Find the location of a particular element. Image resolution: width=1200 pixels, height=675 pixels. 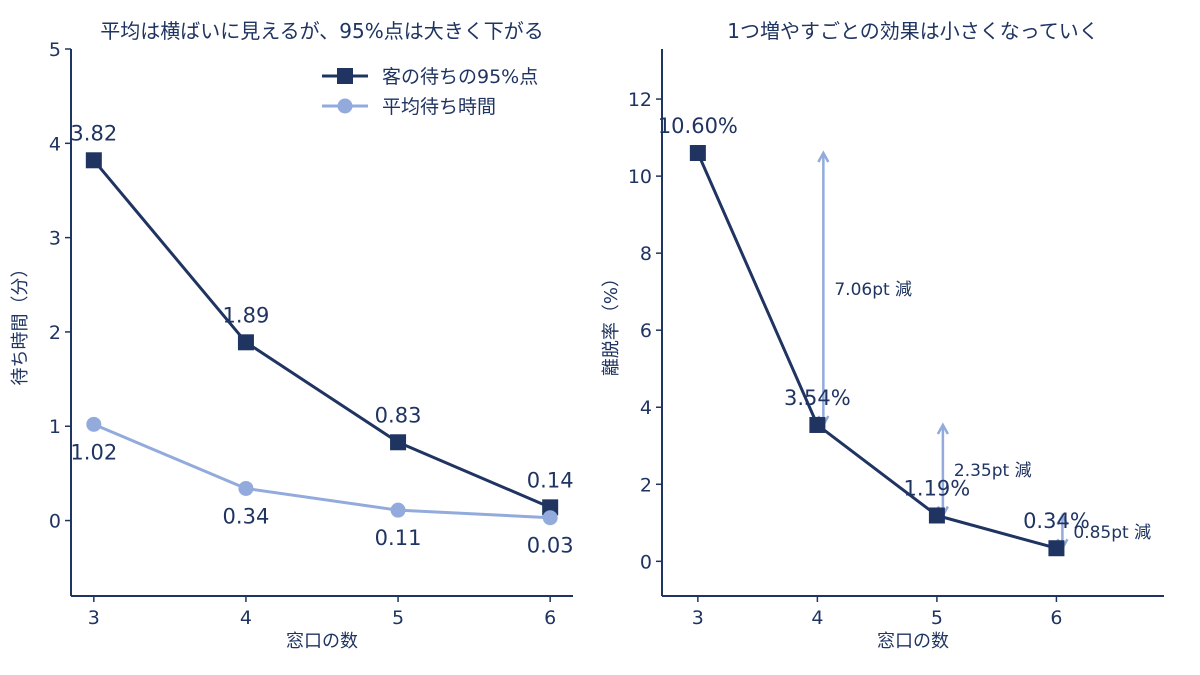

legend-label: 客の待ちの95%点 is located at coordinates (460, 77).